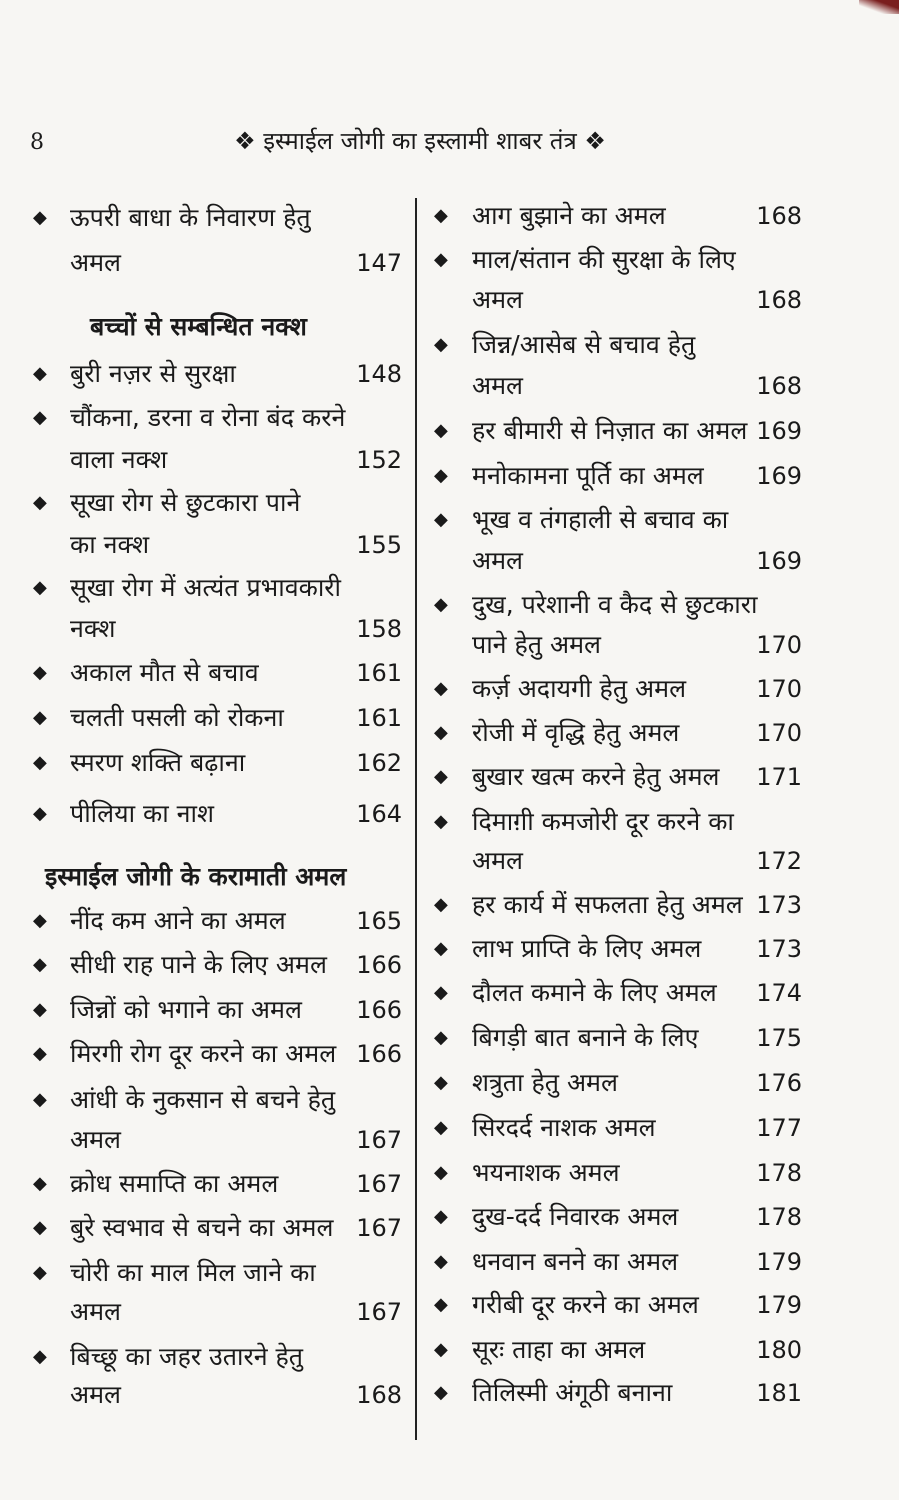 The height and width of the screenshot is (1500, 899). Describe the element at coordinates (603, 821) in the screenshot. I see `entry-title: दिमाग़ी कमजोरी दूर करने का` at that location.